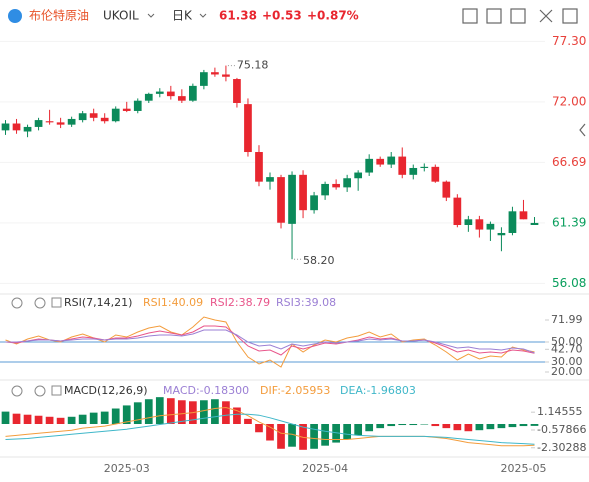 This screenshot has width=589, height=482. I want to click on legend-entry: DEA:-1.96803, so click(378, 390).